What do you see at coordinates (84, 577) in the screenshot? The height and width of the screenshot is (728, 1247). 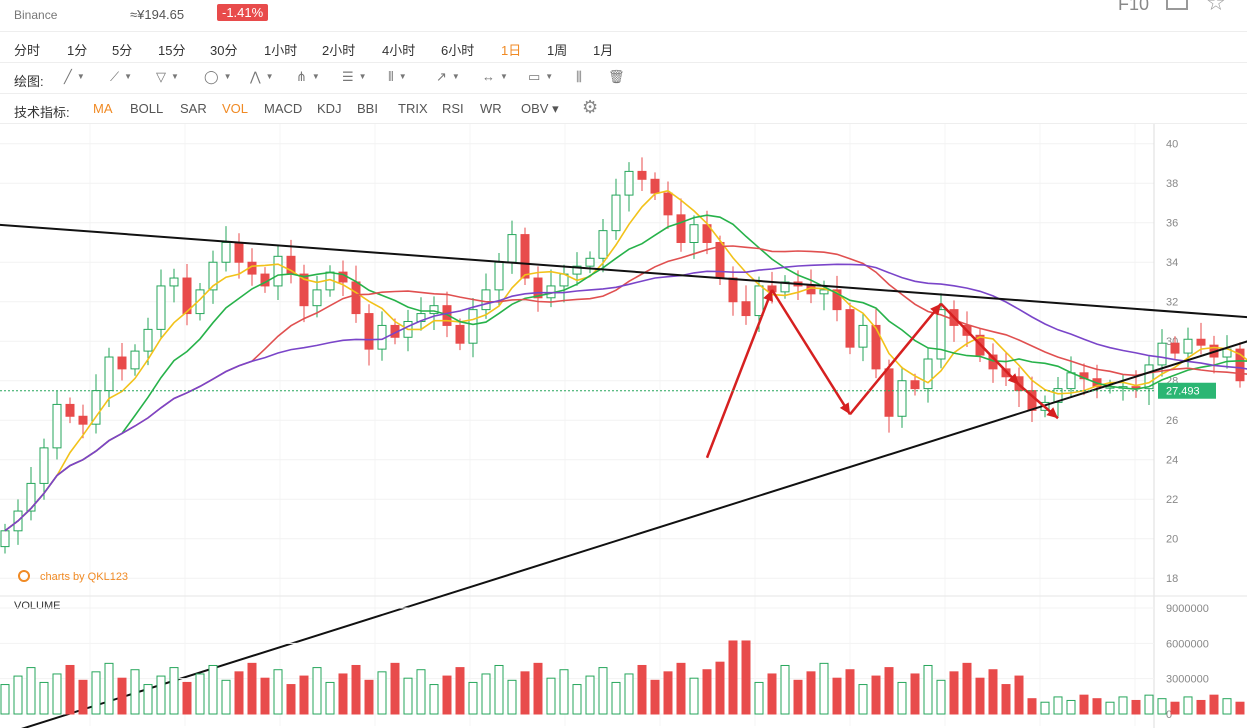 I see `watermark-text: charts by QKL123` at bounding box center [84, 577].